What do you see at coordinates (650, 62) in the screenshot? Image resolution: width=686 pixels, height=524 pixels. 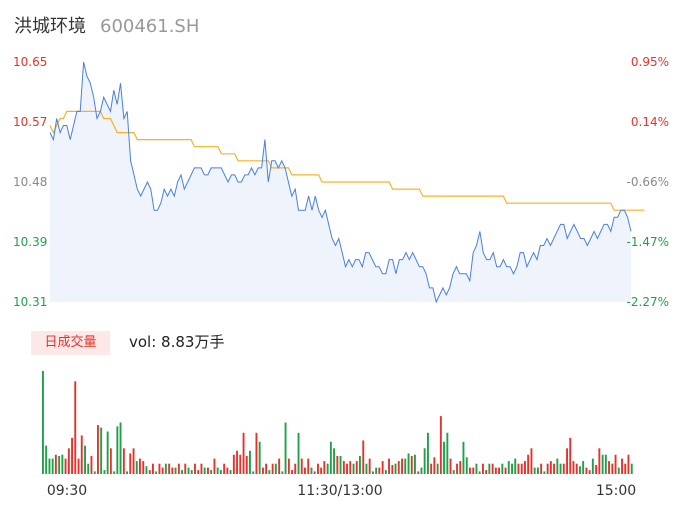 I see `y-tick-right: 0.95%` at bounding box center [650, 62].